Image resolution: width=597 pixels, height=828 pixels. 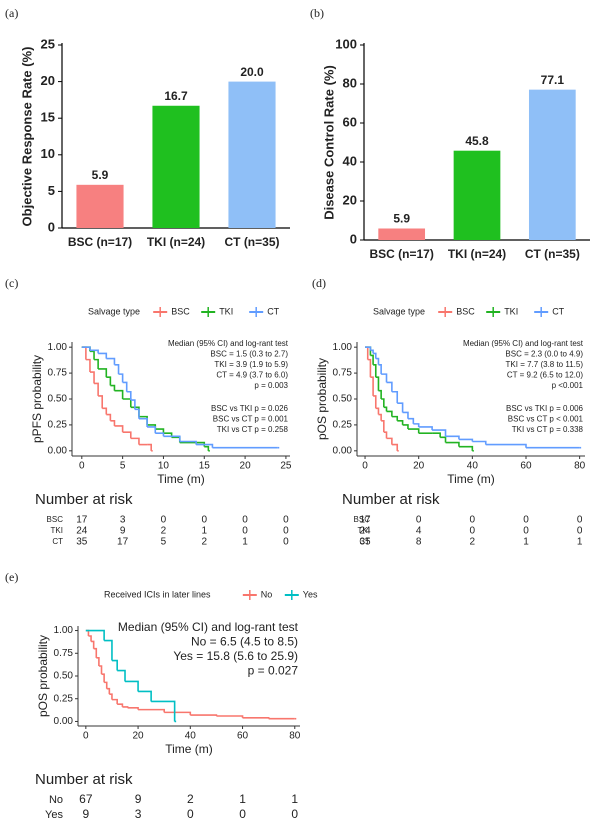 What do you see at coordinates (477, 141) in the screenshot?
I see `bar-value-label: 45.8` at bounding box center [477, 141].